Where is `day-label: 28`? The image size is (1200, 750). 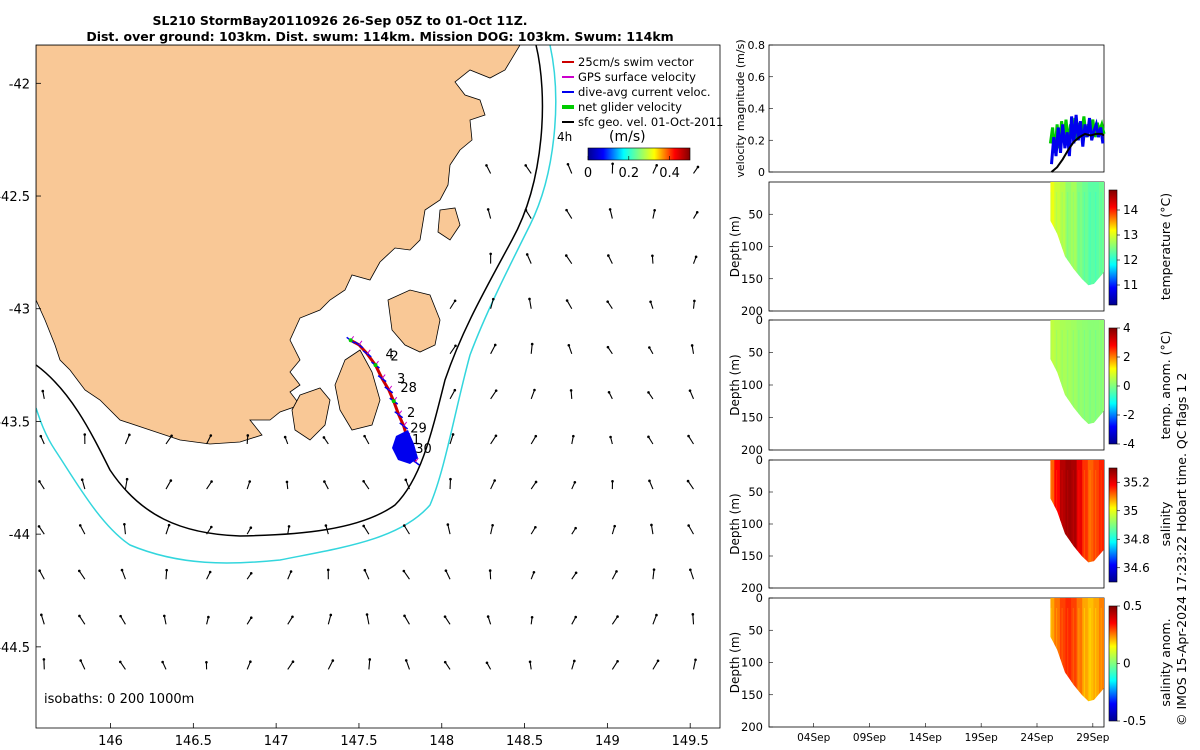 day-label: 28 is located at coordinates (408, 388).